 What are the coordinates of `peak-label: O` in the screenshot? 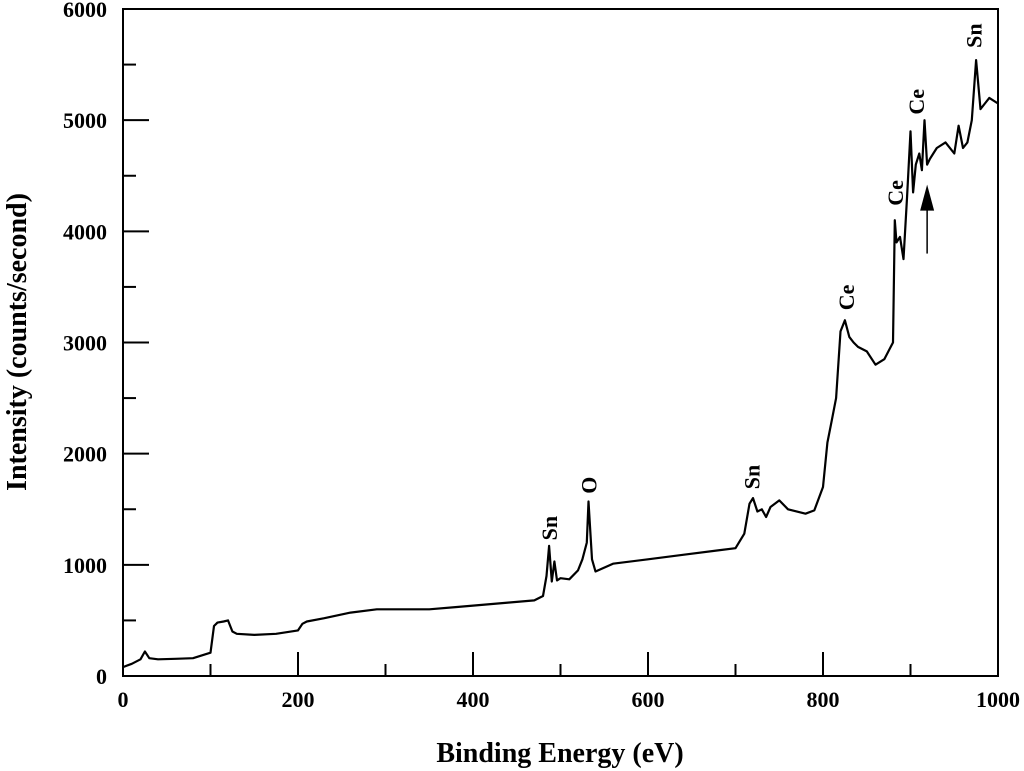 It's located at (589, 485).